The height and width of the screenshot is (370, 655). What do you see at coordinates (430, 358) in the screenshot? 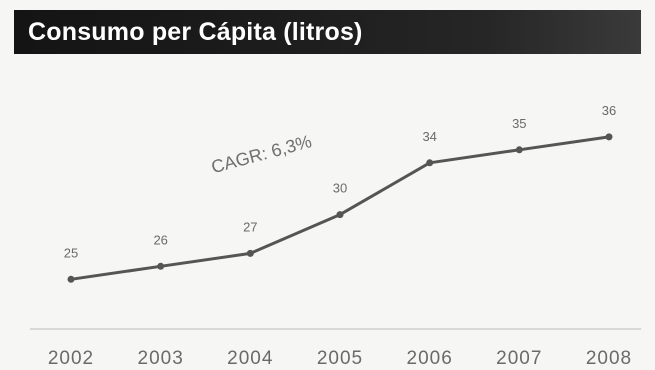
I see `x-tick-label-2006: 2006` at bounding box center [430, 358].